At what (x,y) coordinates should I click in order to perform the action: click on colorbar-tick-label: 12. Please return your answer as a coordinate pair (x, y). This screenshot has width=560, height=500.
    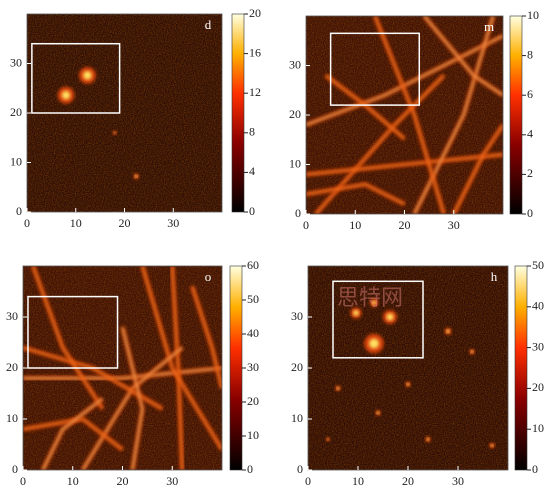
    Looking at the image, I should click on (255, 92).